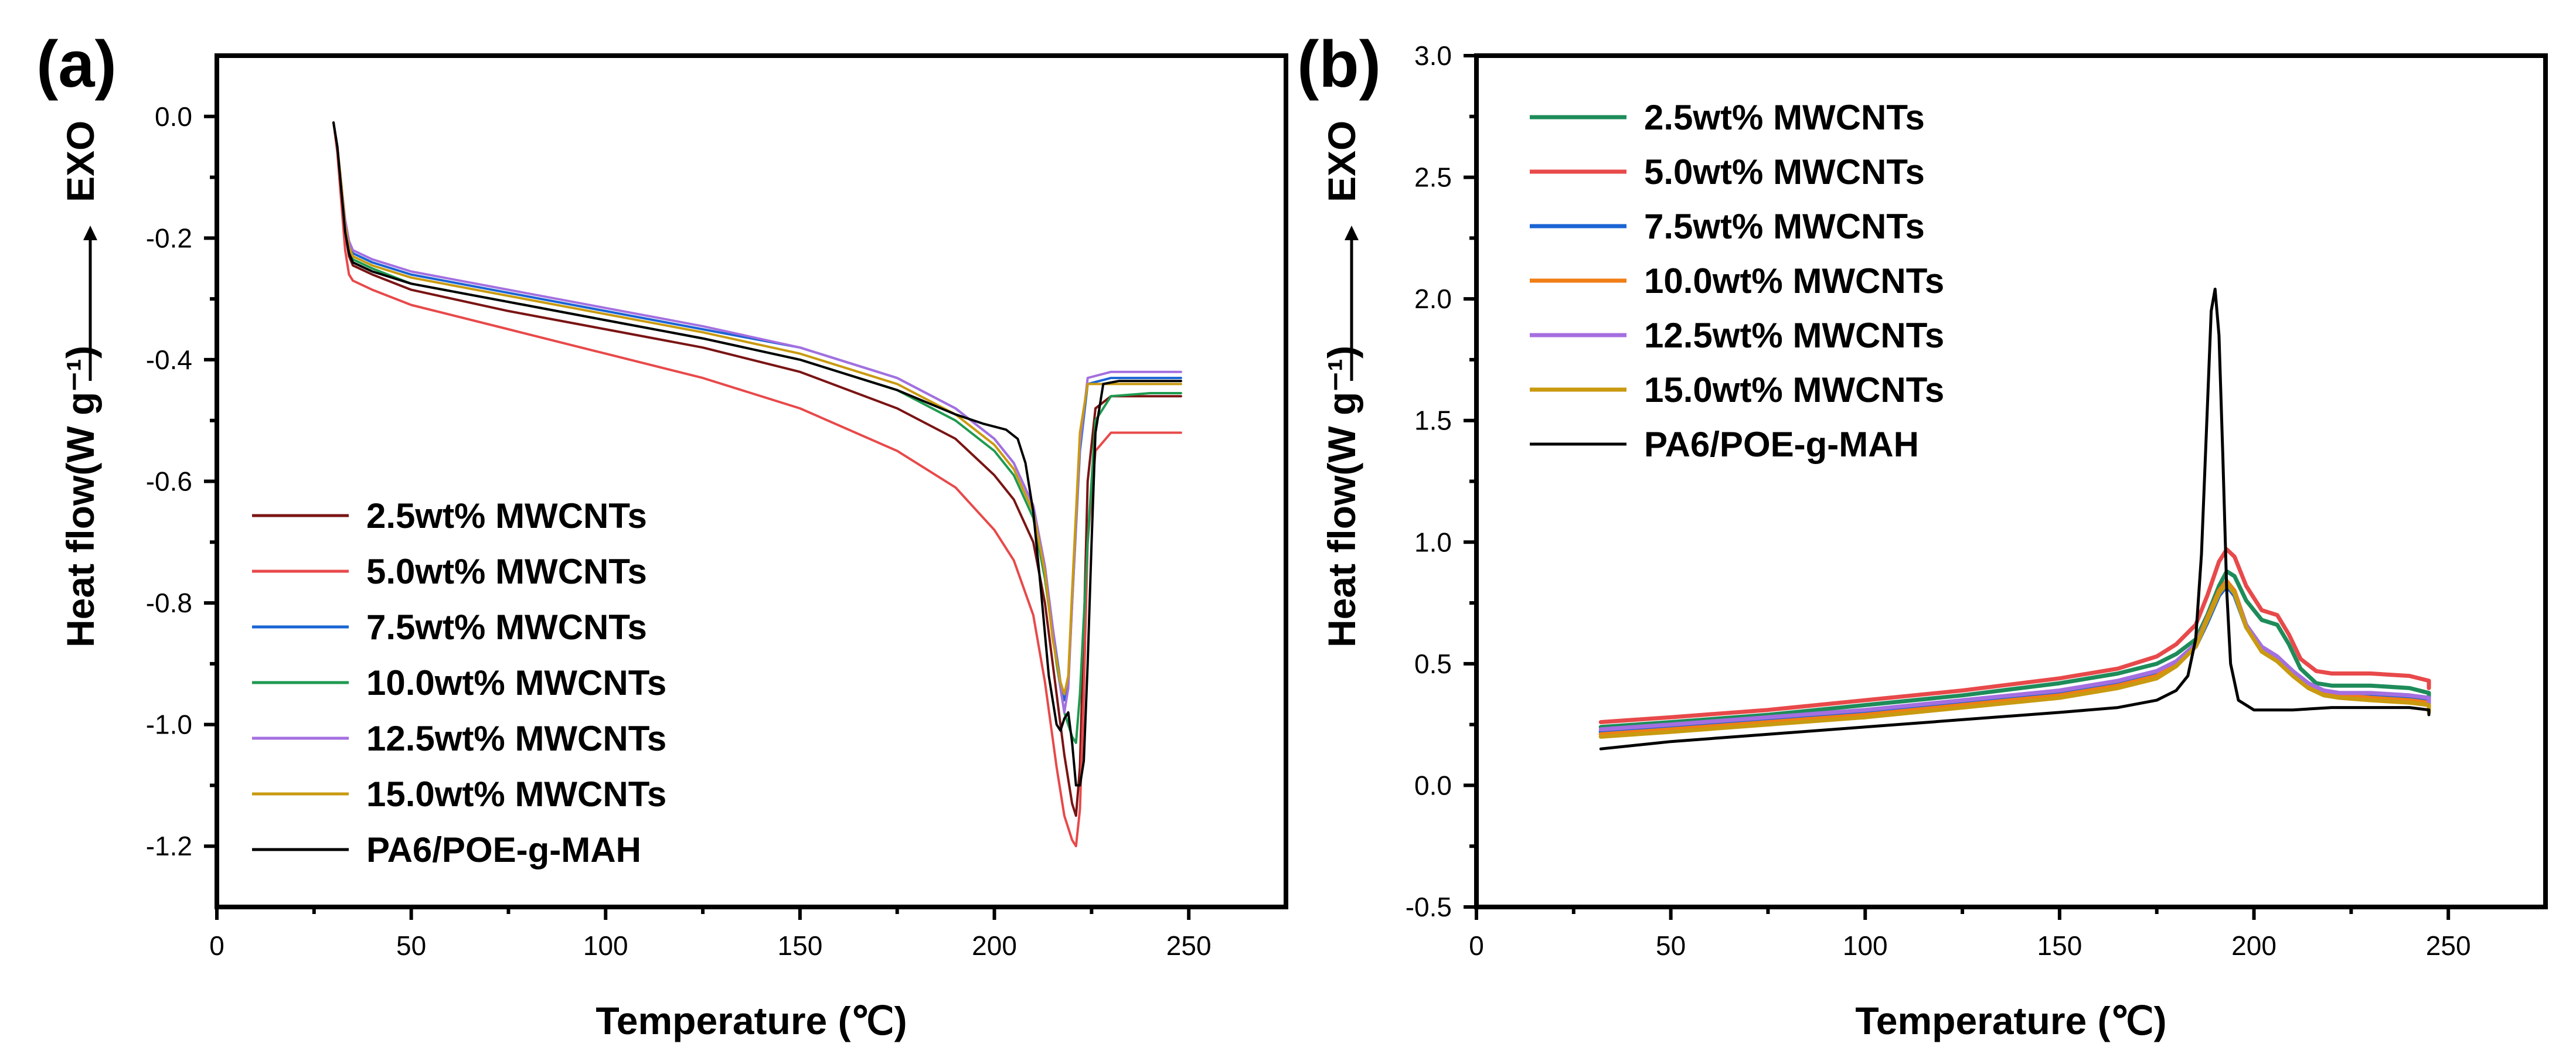 This screenshot has height=1064, width=2576. Describe the element at coordinates (1784, 117) in the screenshot. I see `panel-b-legend-label: 2.5wt% MWCNTs` at that location.